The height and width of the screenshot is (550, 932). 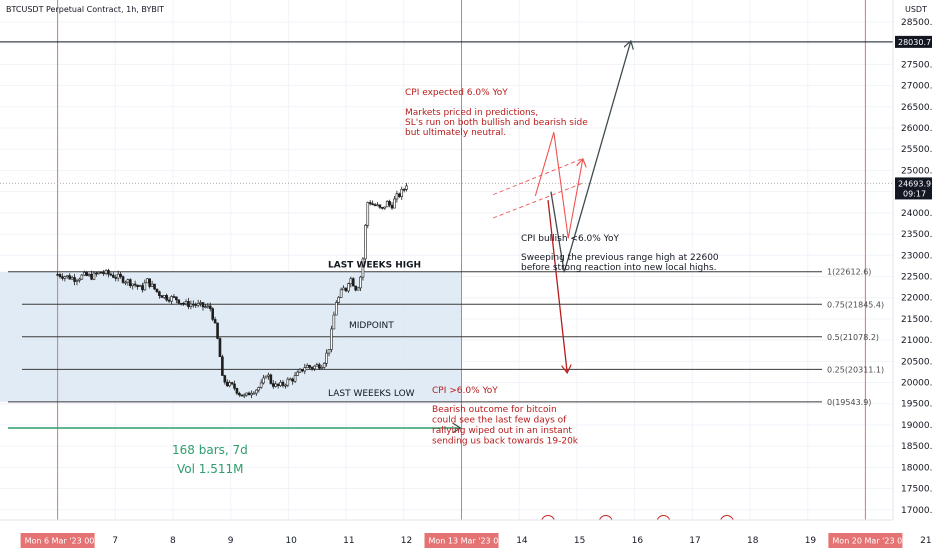 What do you see at coordinates (849, 402) in the screenshot?
I see `fib-label: 0(19543.9)` at bounding box center [849, 402].